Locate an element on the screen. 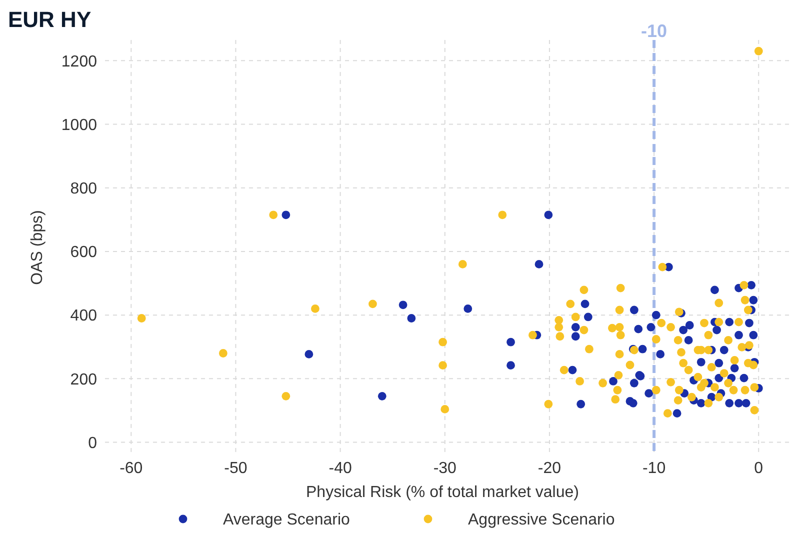 The width and height of the screenshot is (793, 538). y-tick-label: 0 is located at coordinates (93, 443).